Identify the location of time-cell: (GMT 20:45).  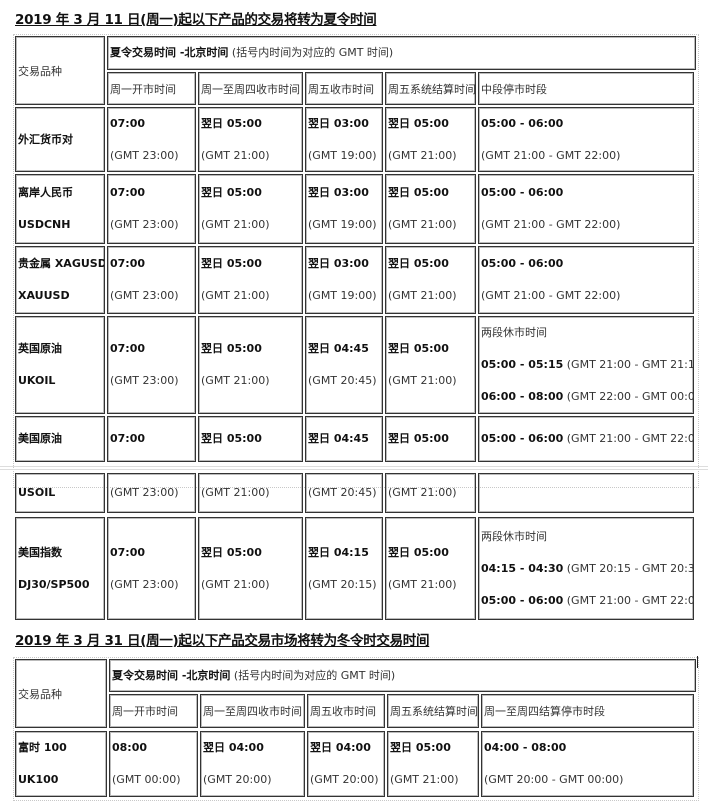
(344, 493).